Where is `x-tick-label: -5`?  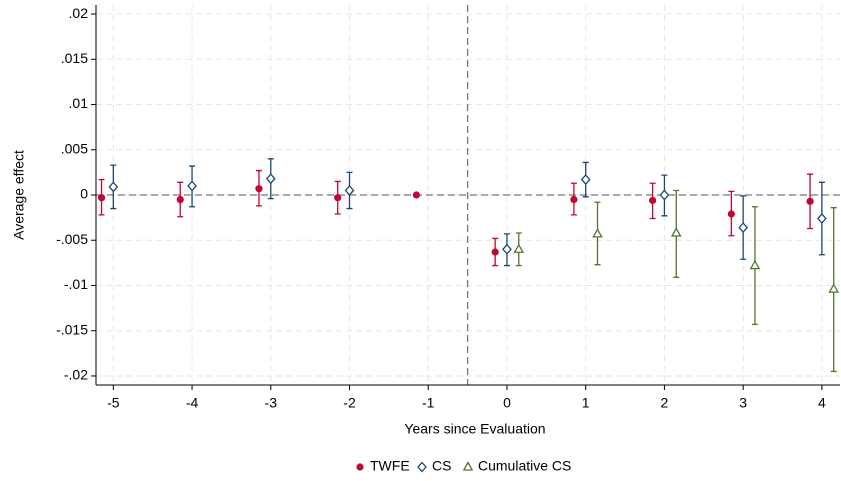
x-tick-label: -5 is located at coordinates (113, 403).